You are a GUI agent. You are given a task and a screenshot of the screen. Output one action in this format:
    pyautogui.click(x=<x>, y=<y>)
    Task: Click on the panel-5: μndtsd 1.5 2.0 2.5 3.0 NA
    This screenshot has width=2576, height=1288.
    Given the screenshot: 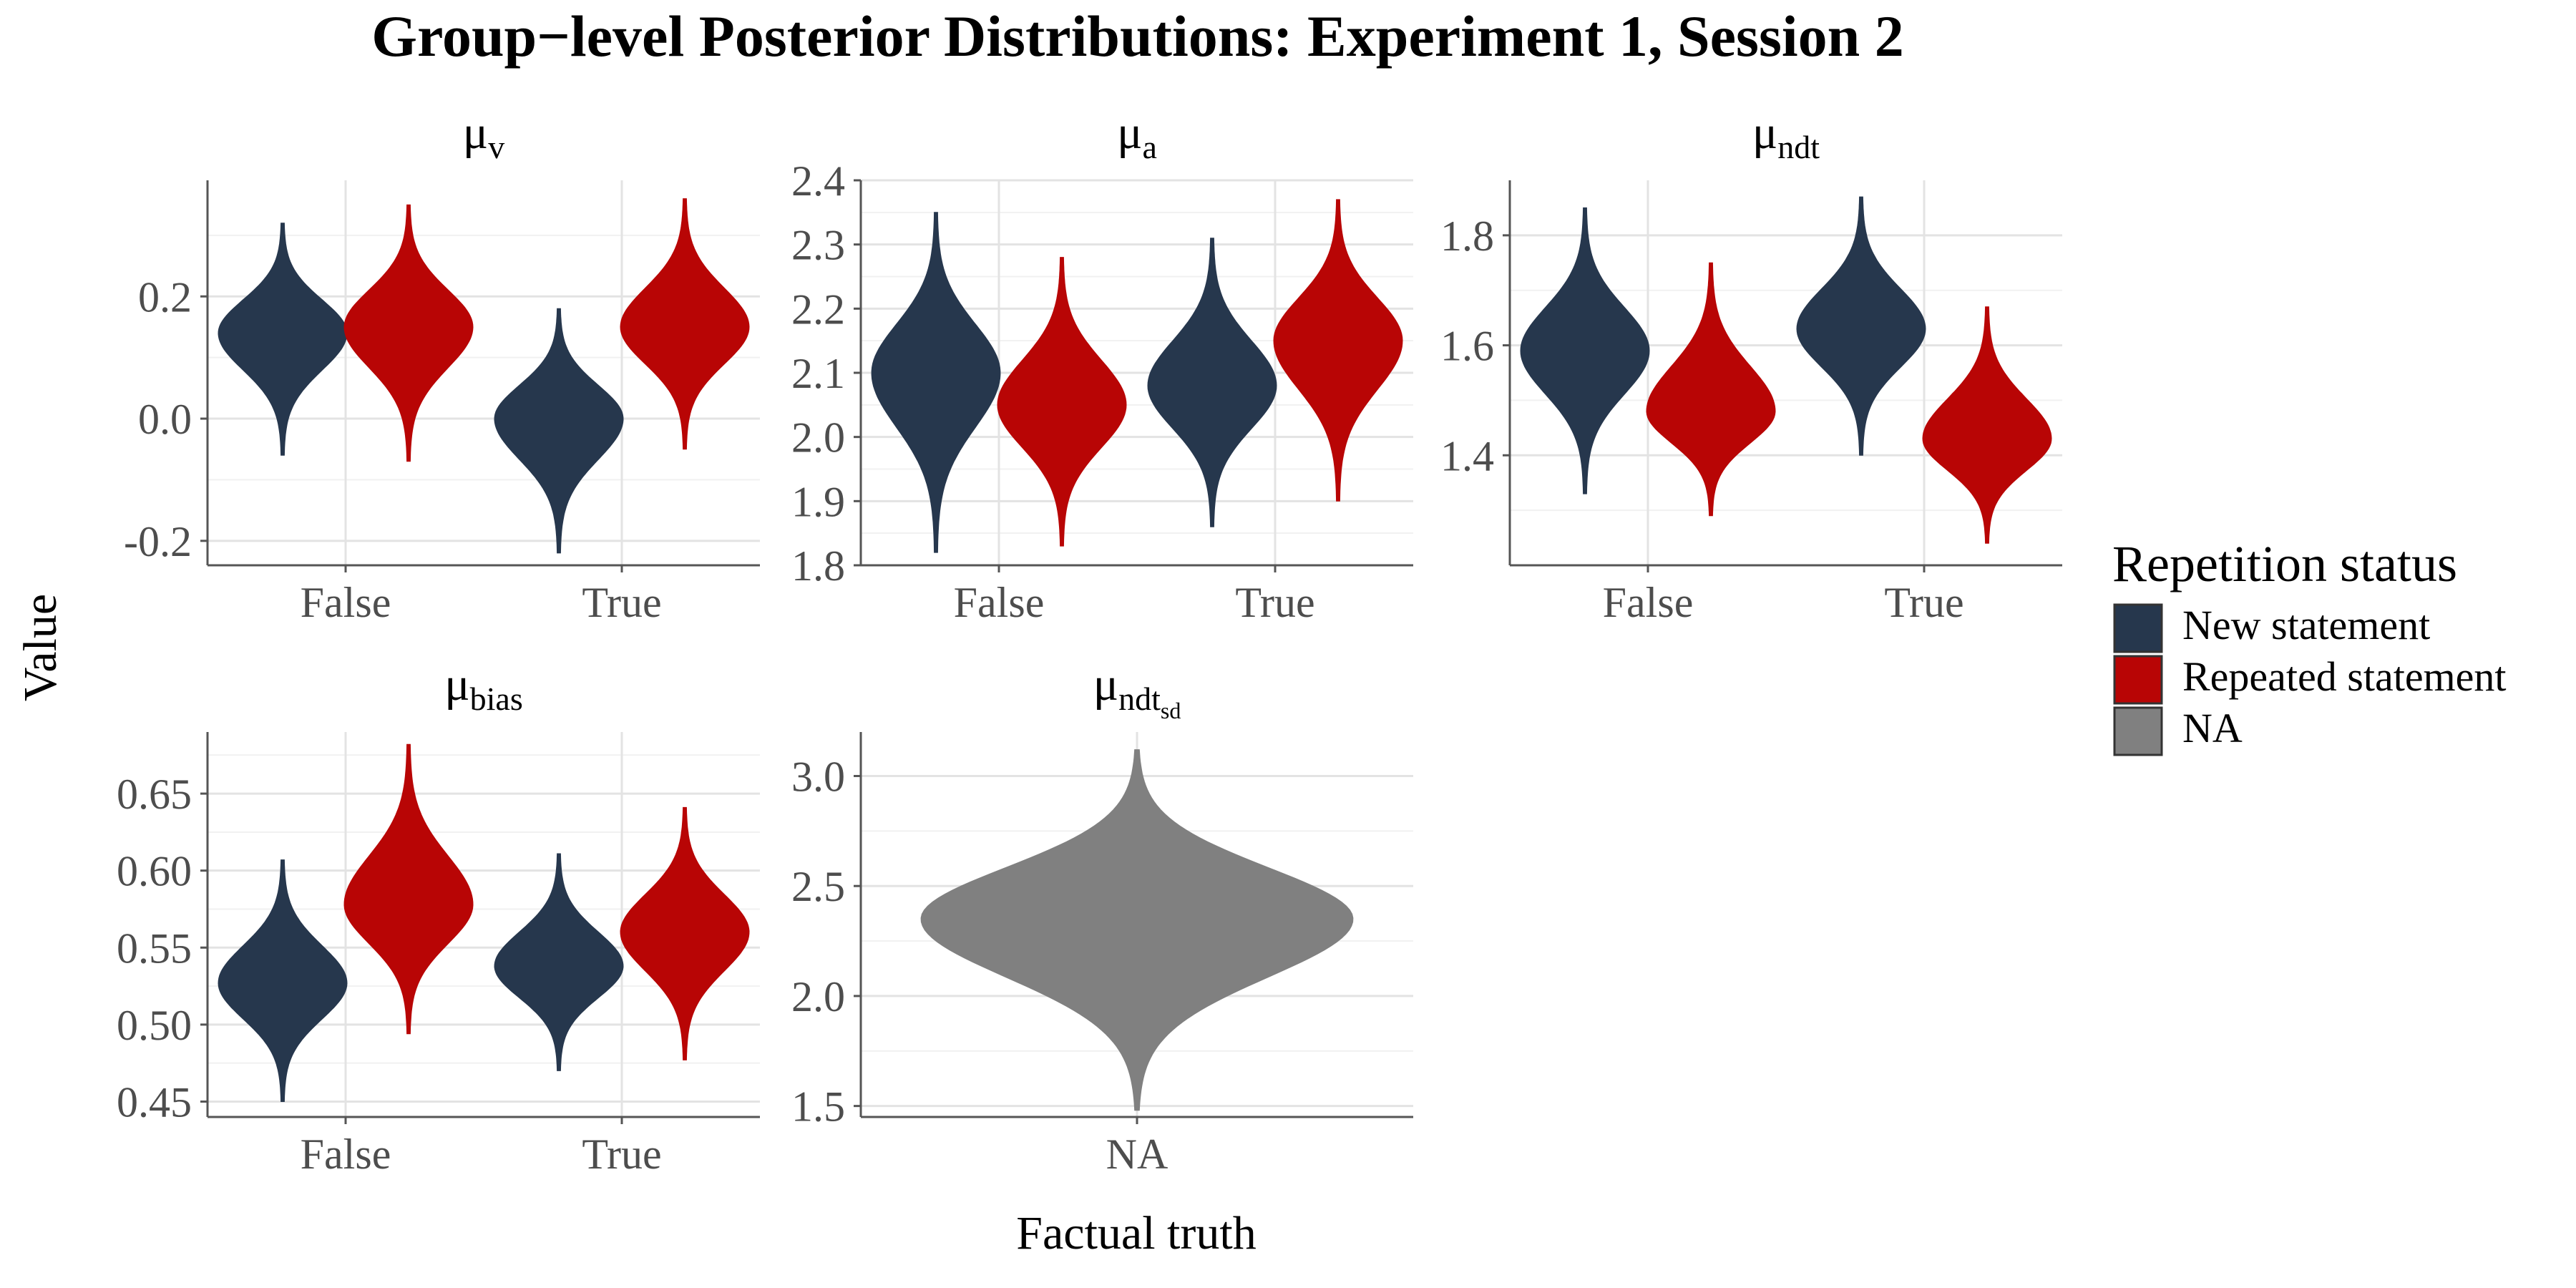 What is the action you would take?
    pyautogui.click(x=1102, y=918)
    